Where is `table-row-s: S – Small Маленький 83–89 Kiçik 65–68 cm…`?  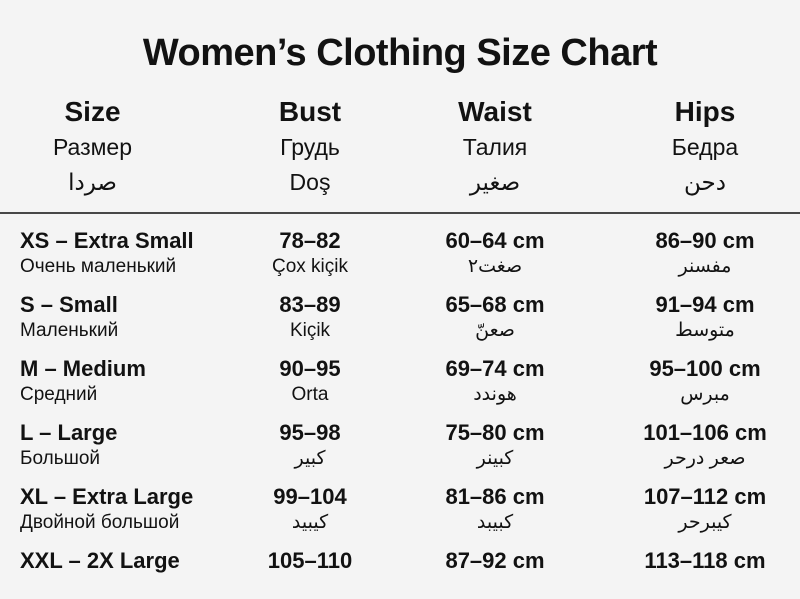 table-row-s: S – Small Маленький 83–89 Kiçik 65–68 cm… is located at coordinates (400, 310).